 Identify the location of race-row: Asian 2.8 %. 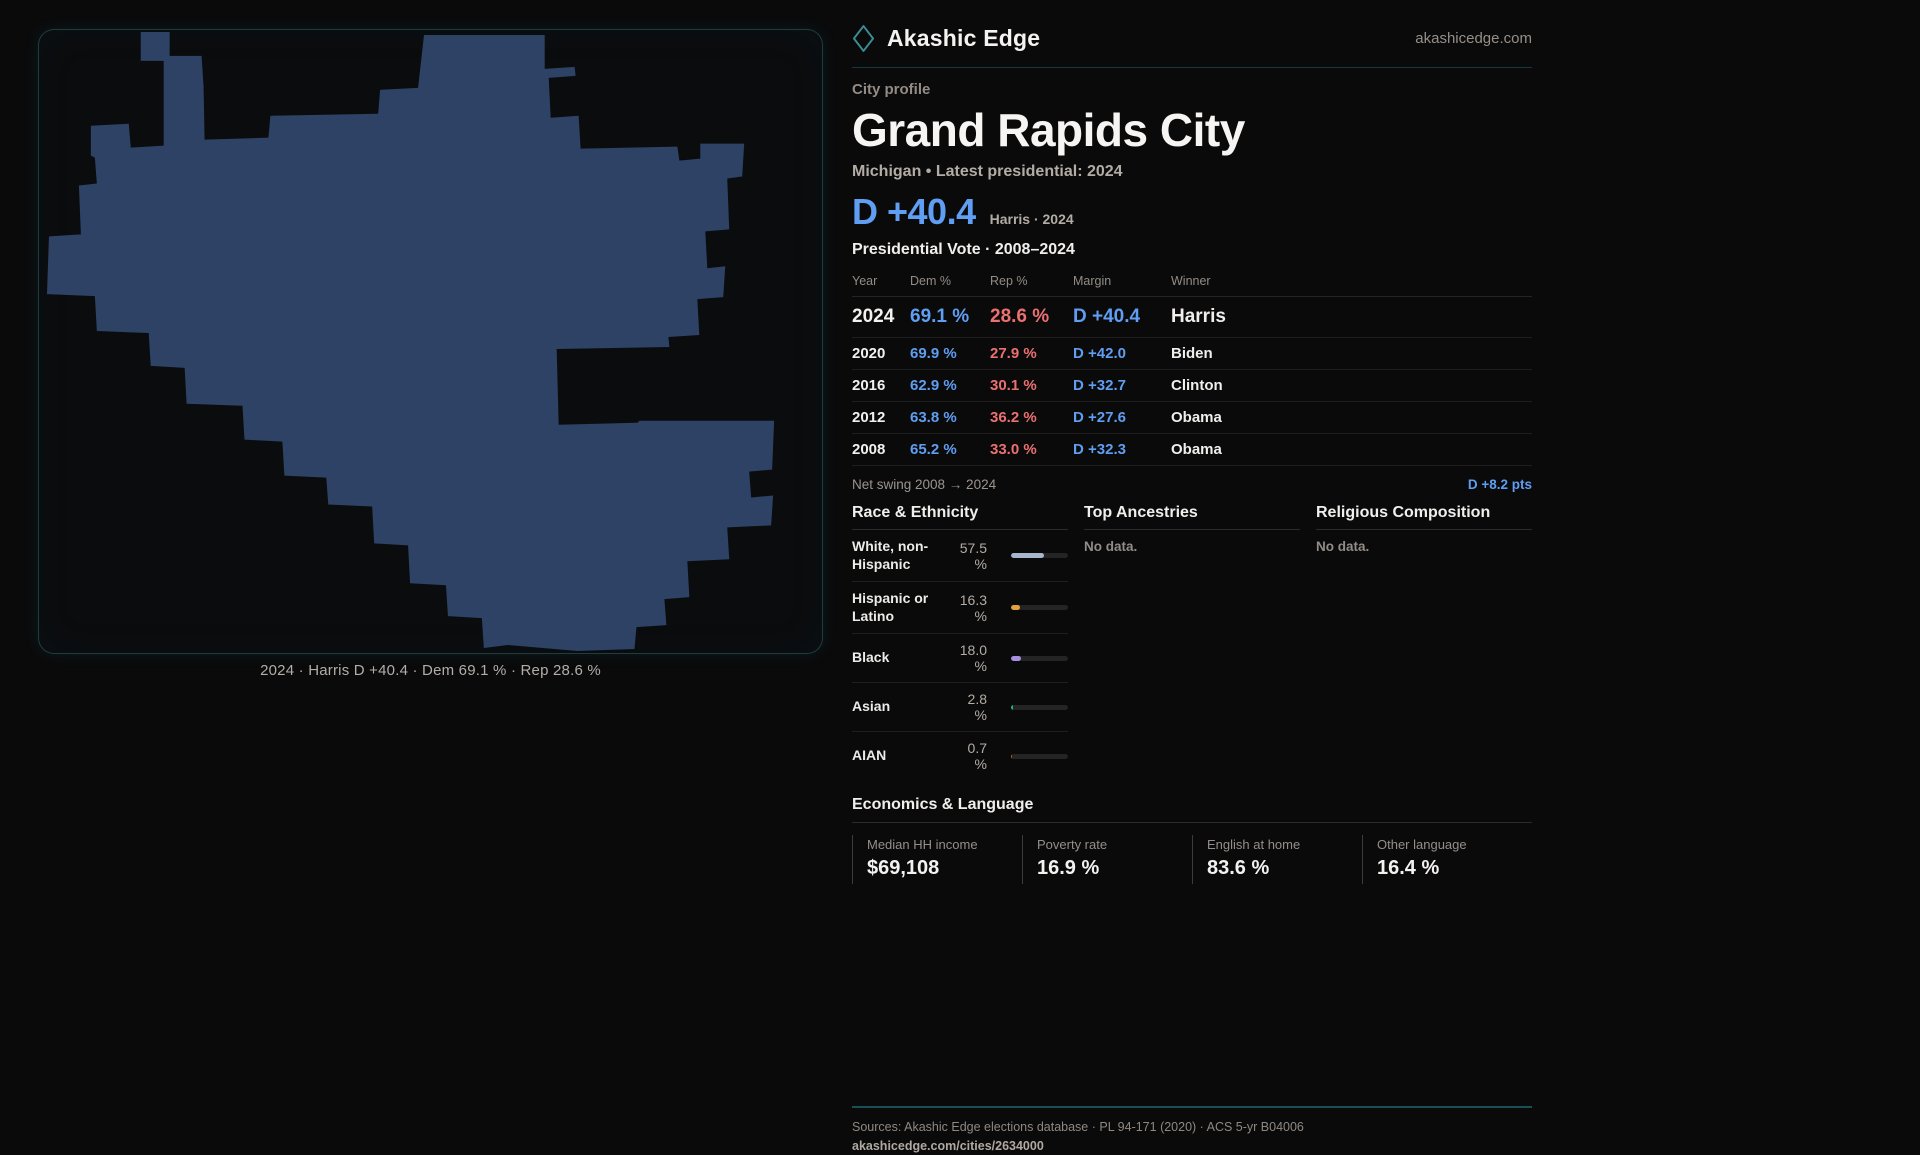
(960, 707).